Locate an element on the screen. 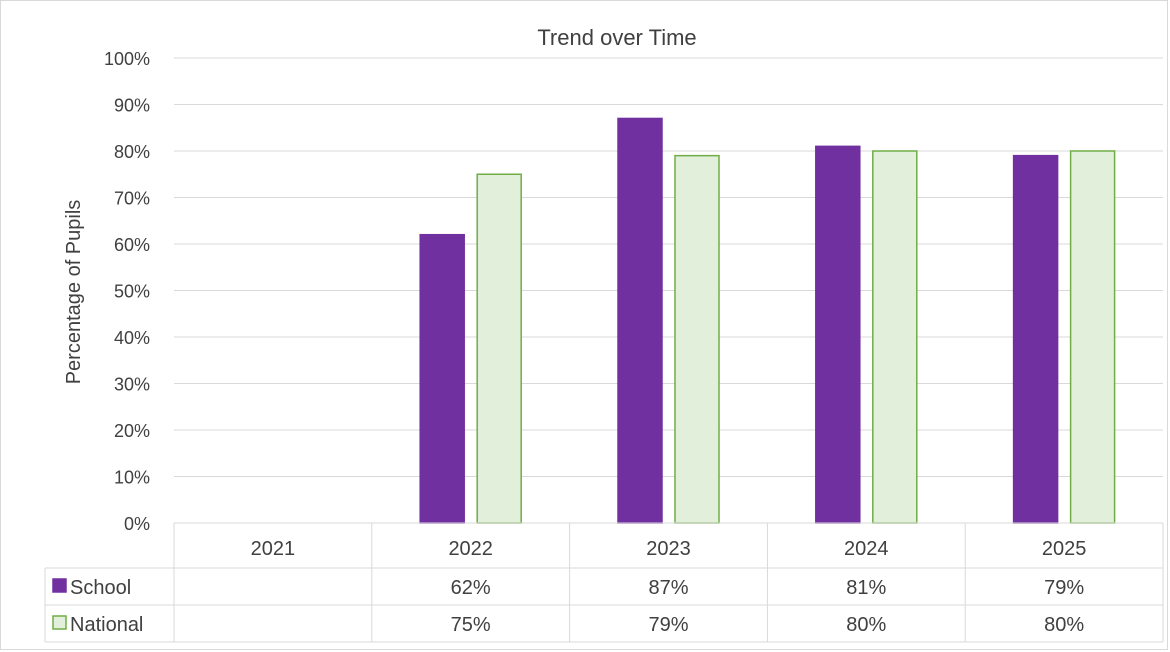  y-axis-ticks: 0% 10% 20% 30% 40% 50% 60% 70% 80% 90% 100% is located at coordinates (127, 291).